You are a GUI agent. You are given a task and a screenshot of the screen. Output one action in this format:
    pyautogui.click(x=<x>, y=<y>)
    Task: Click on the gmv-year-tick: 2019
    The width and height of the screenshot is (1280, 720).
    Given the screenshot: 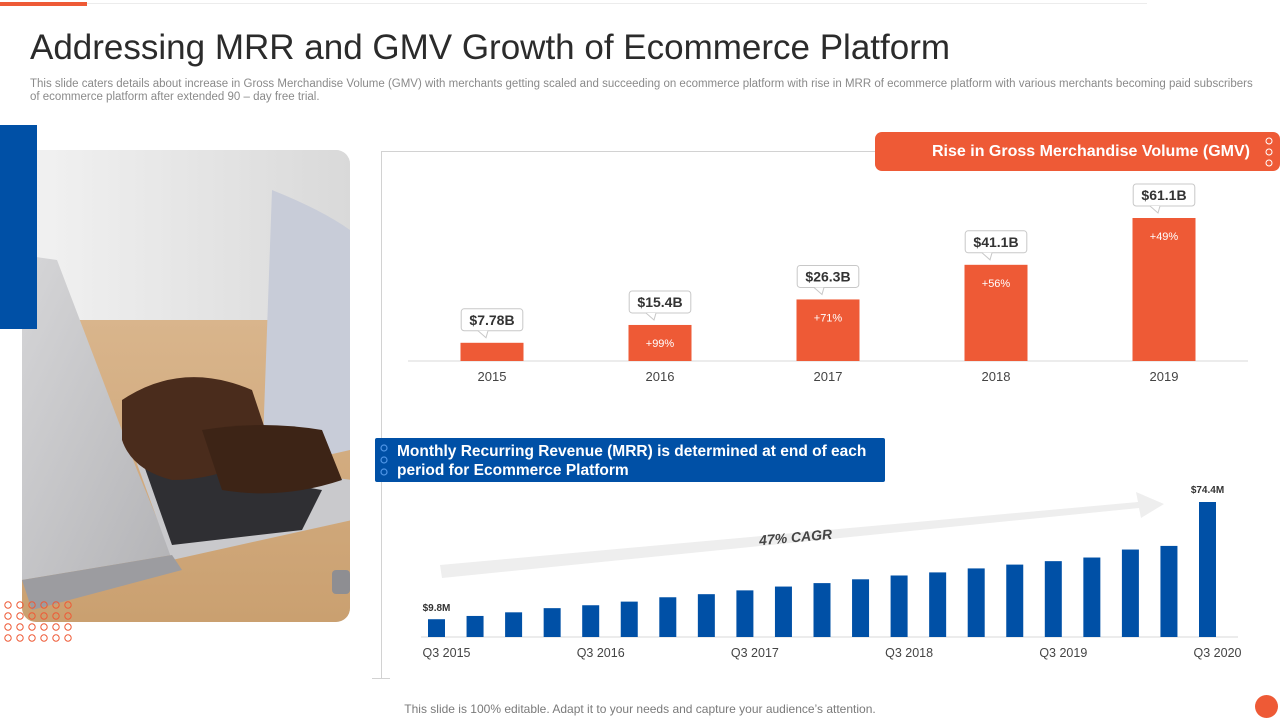 What is the action you would take?
    pyautogui.click(x=1164, y=376)
    